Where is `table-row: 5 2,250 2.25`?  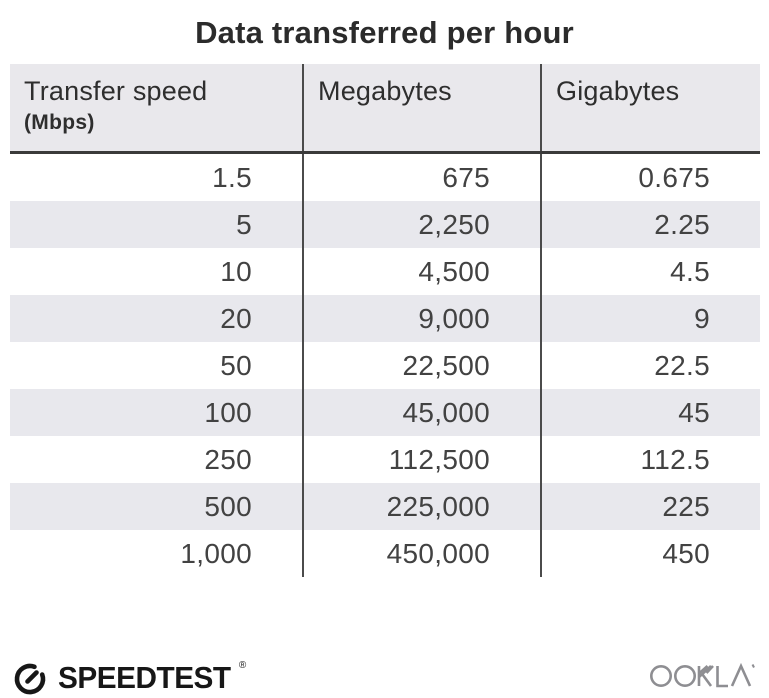
table-row: 5 2,250 2.25 is located at coordinates (385, 224).